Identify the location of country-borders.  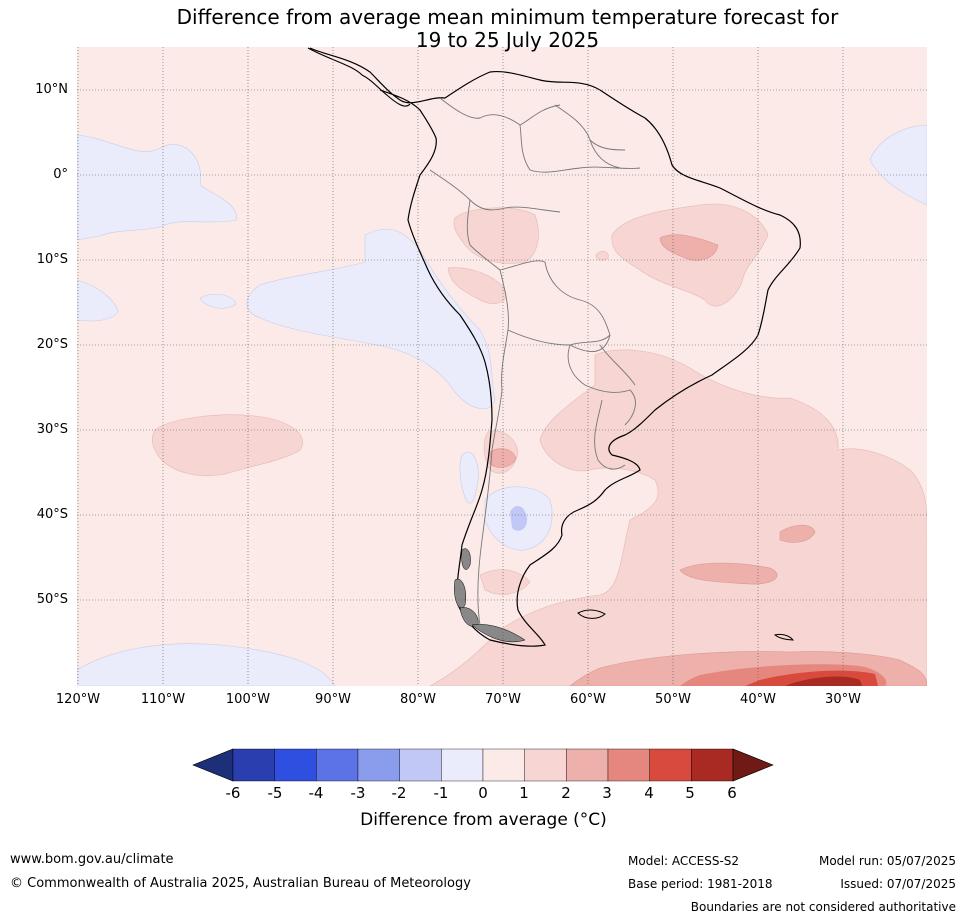
(535, 361).